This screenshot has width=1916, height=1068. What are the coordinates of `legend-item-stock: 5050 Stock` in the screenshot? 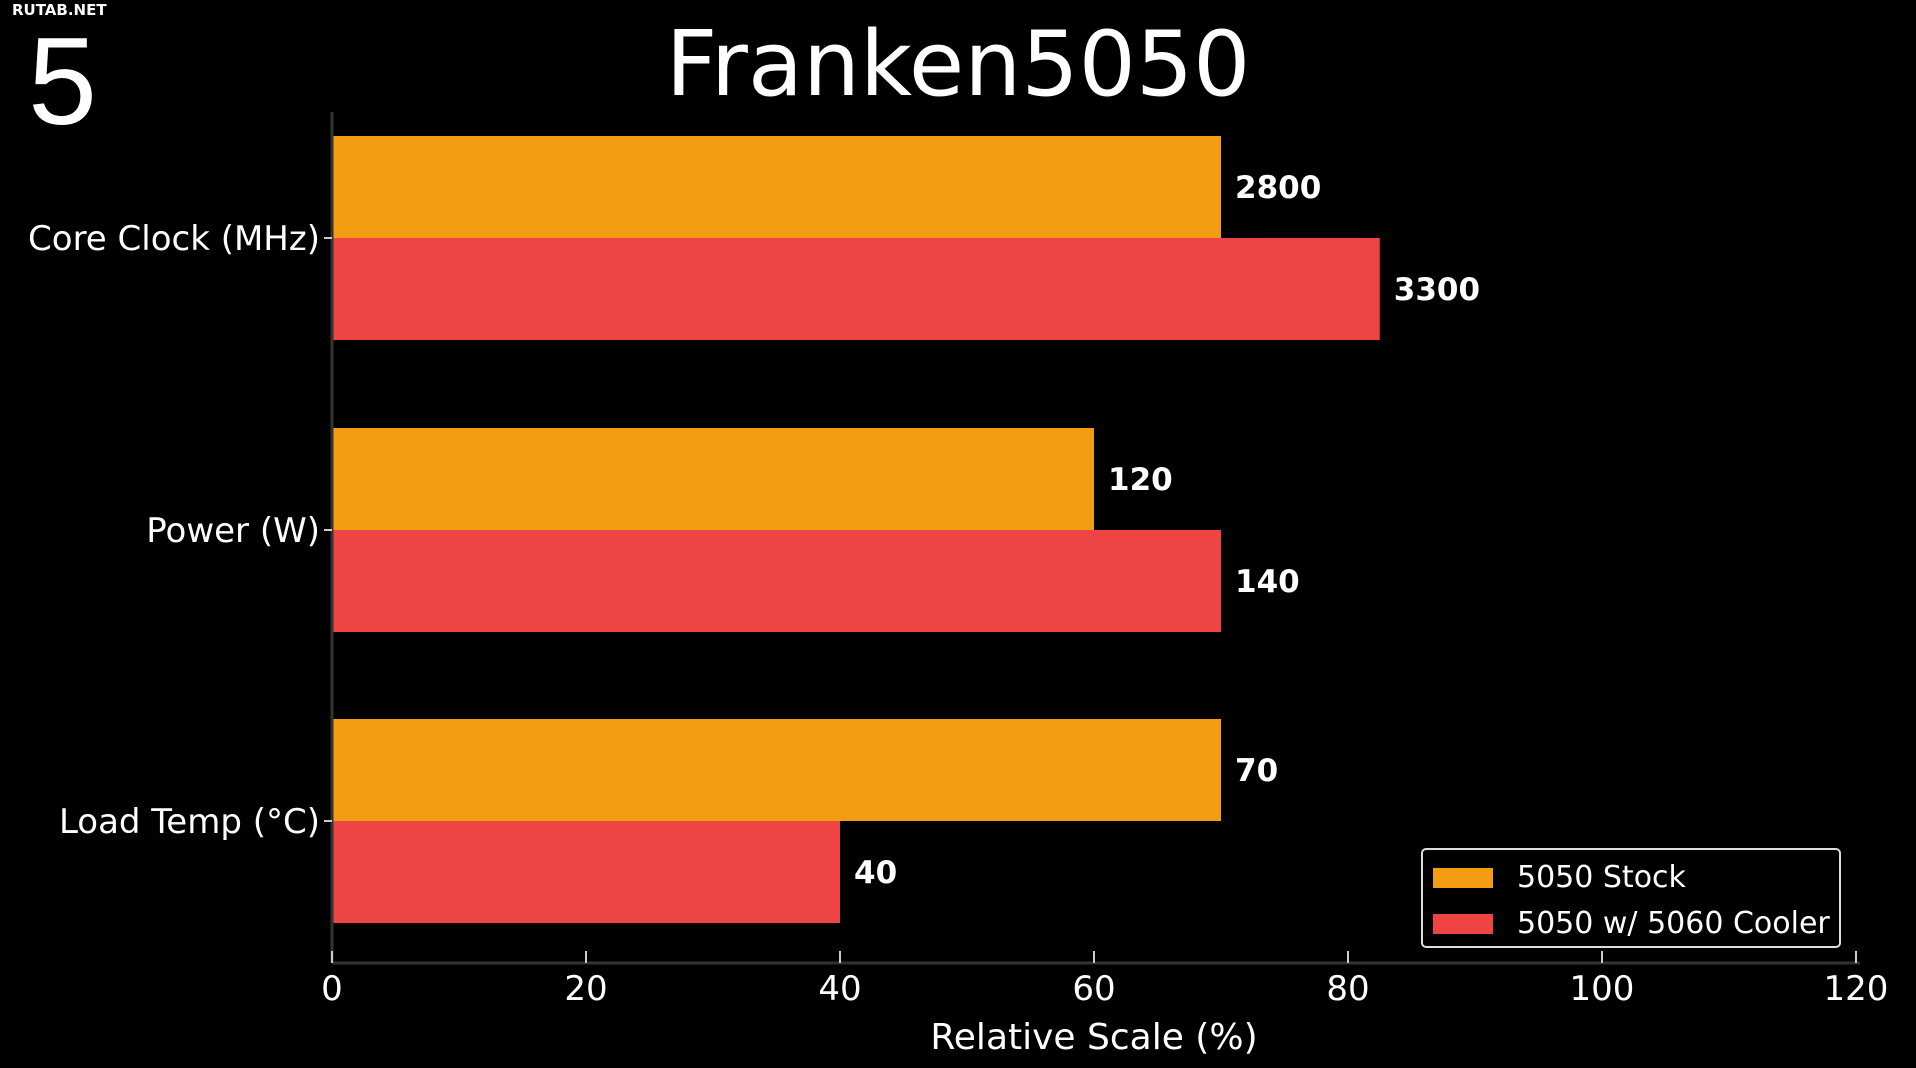 It's located at (1559, 877).